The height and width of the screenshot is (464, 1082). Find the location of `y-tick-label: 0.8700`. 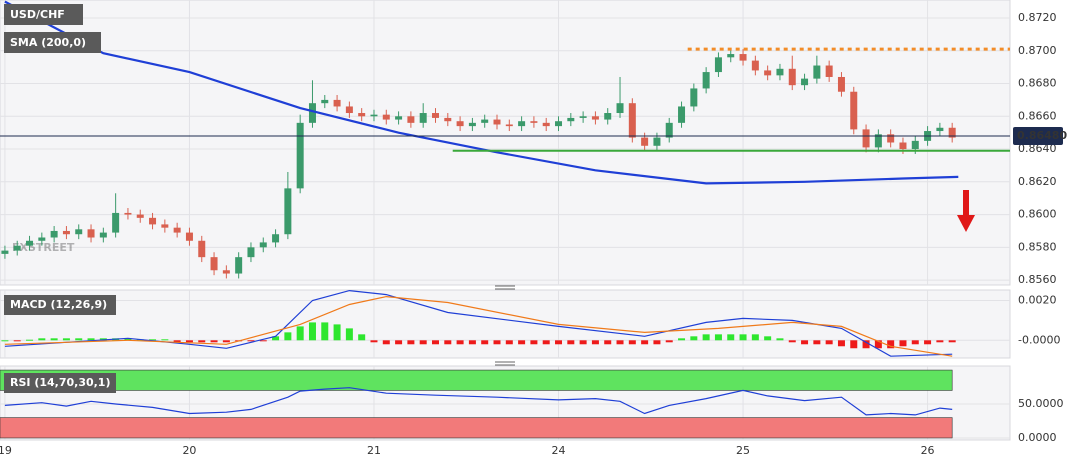

y-tick-label: 0.8700 is located at coordinates (1037, 50).